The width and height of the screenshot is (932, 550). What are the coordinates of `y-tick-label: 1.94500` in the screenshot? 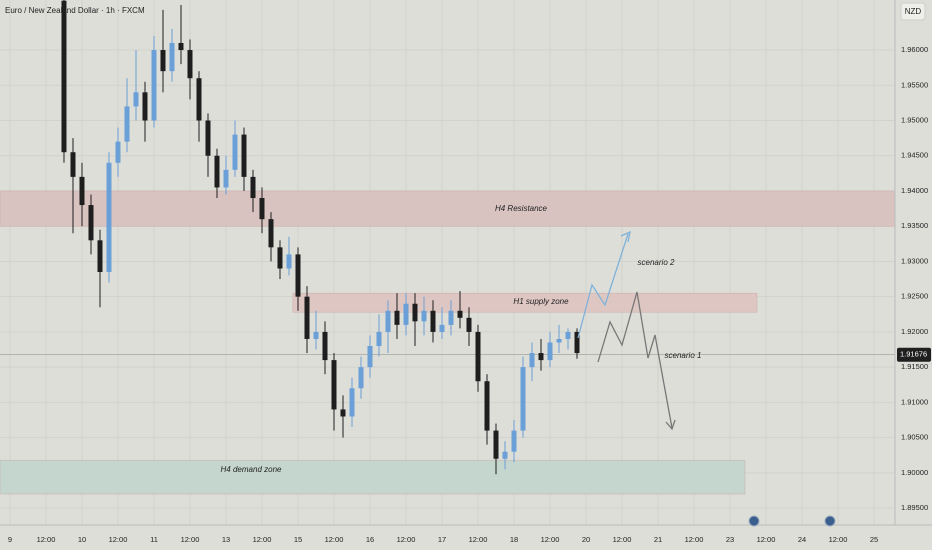 It's located at (914, 155).